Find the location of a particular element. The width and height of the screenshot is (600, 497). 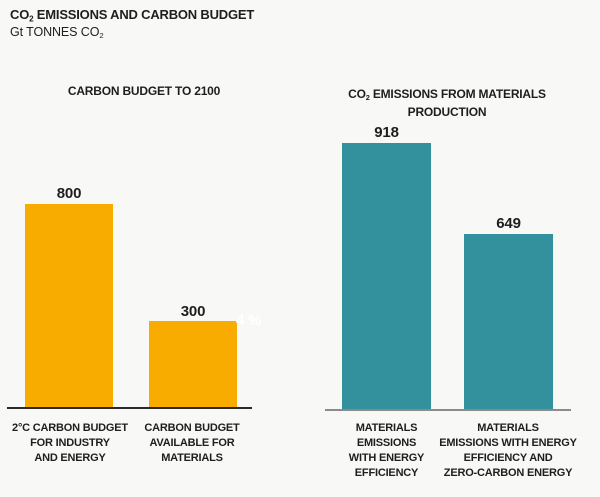

bar-2c-carbon-budget is located at coordinates (69, 306).